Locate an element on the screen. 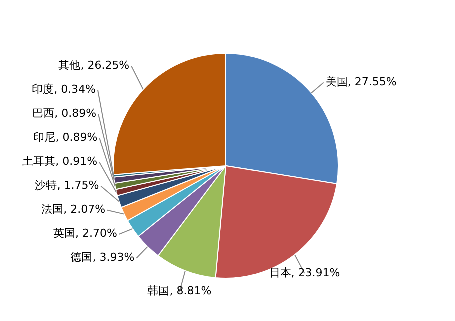 This screenshot has height=321, width=455. slice-label: 印度, 0.34% is located at coordinates (64, 89).